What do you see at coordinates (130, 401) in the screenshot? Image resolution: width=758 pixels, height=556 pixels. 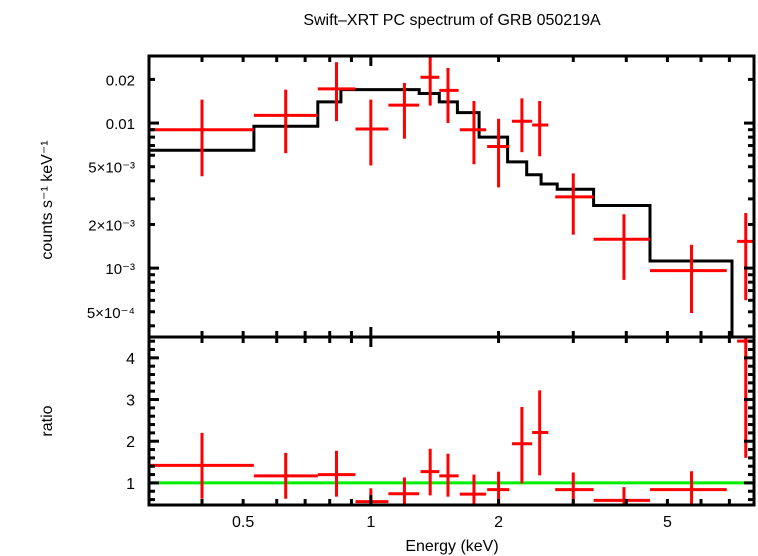 I see `y-tick-label: 3` at bounding box center [130, 401].